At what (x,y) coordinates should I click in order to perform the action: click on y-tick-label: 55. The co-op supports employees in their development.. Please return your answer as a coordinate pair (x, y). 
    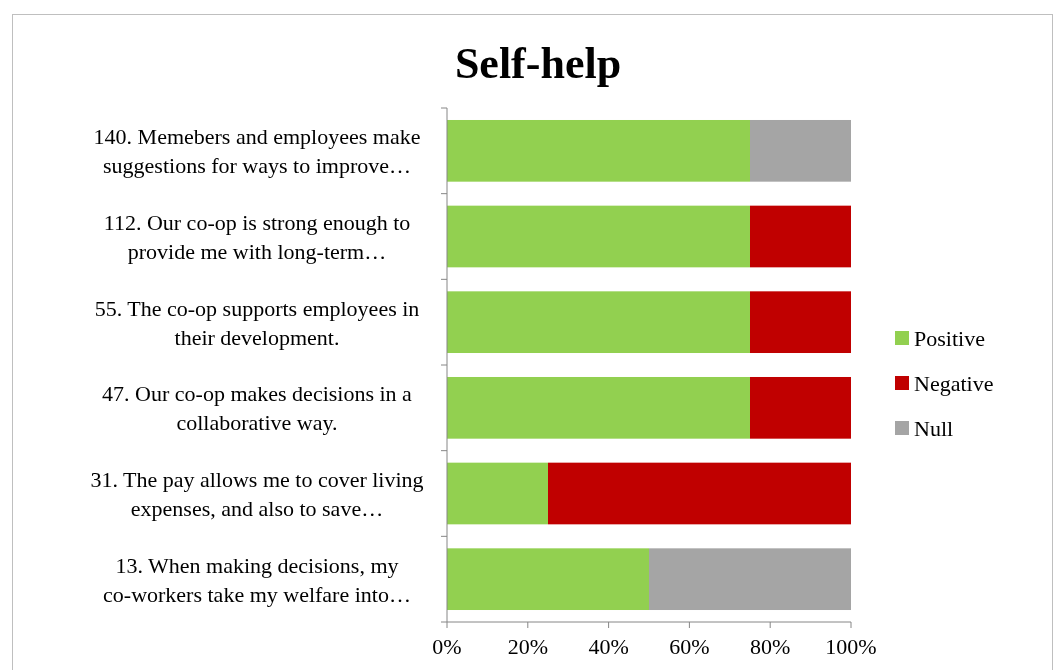
    Looking at the image, I should click on (257, 322).